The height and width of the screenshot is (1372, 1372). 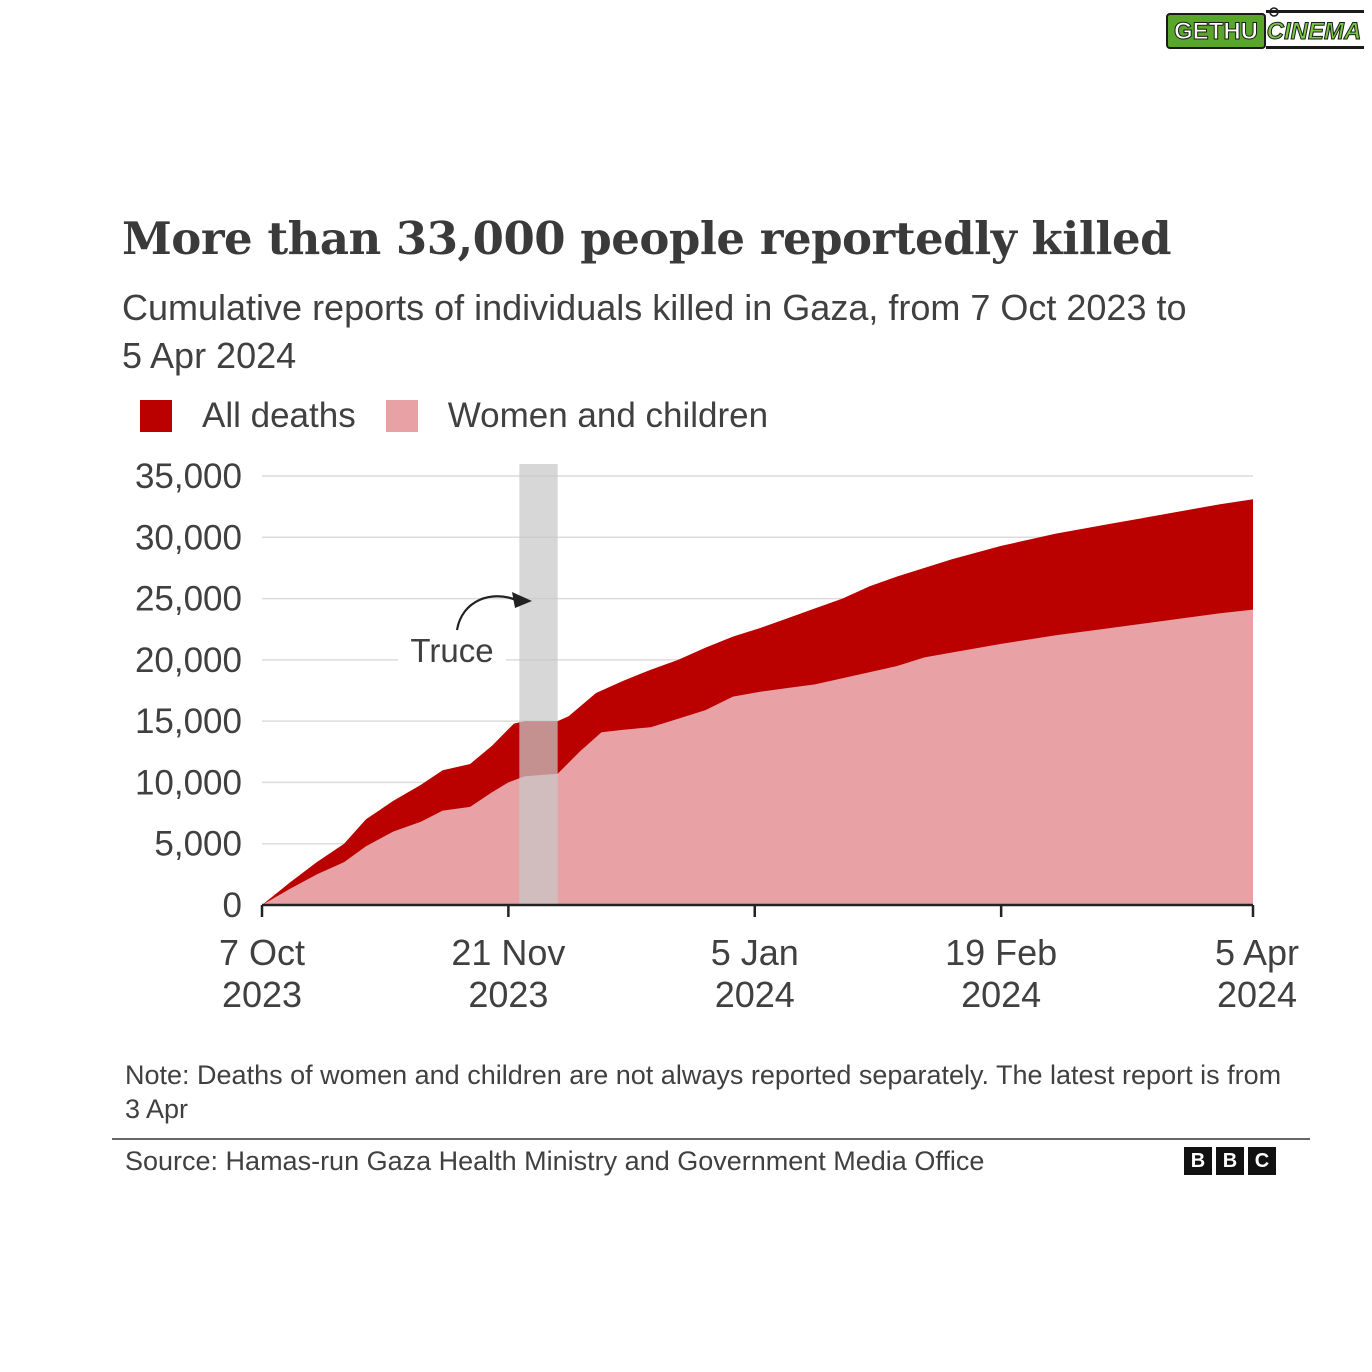 I want to click on y-tick-label: 25,000, so click(x=188, y=599).